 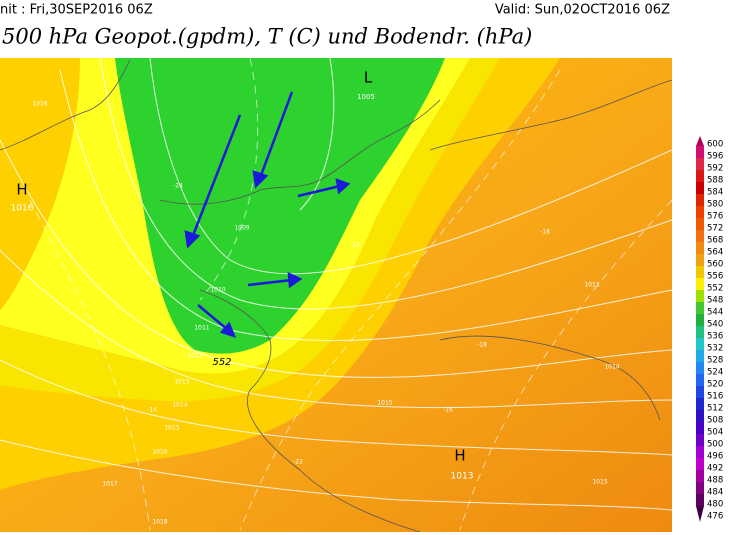 What do you see at coordinates (715, 517) in the screenshot?
I see `colorbar-label: 476` at bounding box center [715, 517].